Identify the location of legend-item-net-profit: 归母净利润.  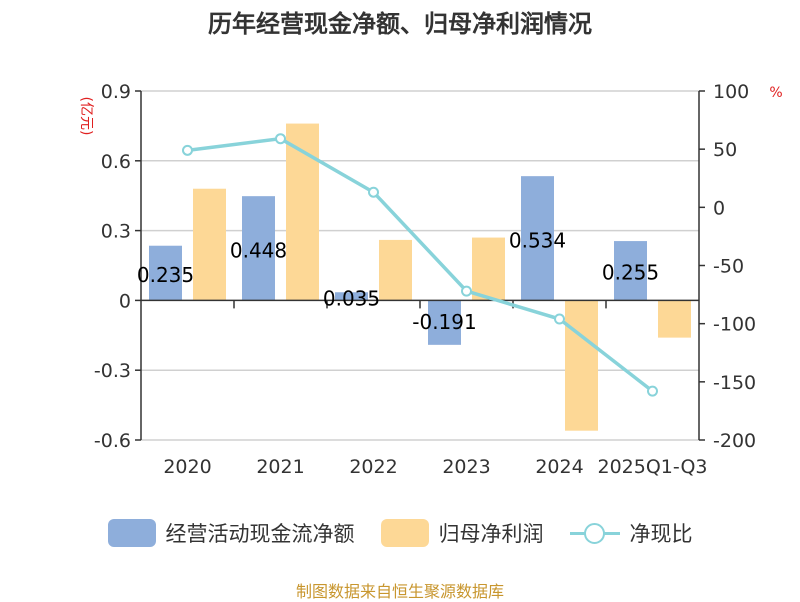
(462, 533).